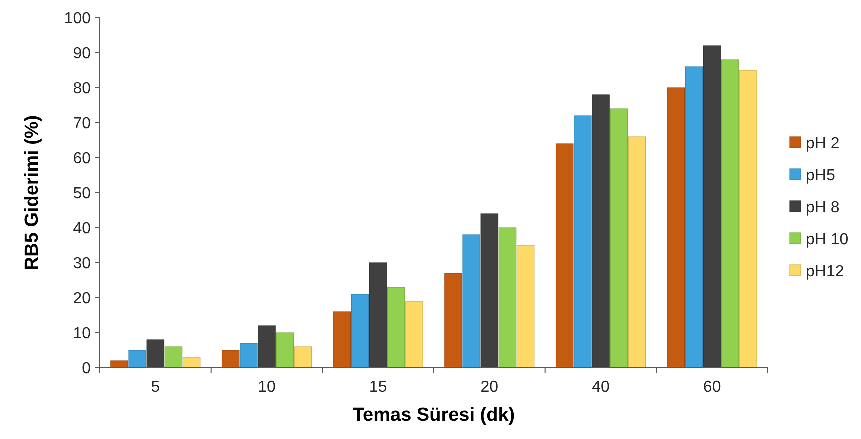 This screenshot has width=861, height=439. What do you see at coordinates (78, 19) in the screenshot?
I see `y-tick-label: 100` at bounding box center [78, 19].